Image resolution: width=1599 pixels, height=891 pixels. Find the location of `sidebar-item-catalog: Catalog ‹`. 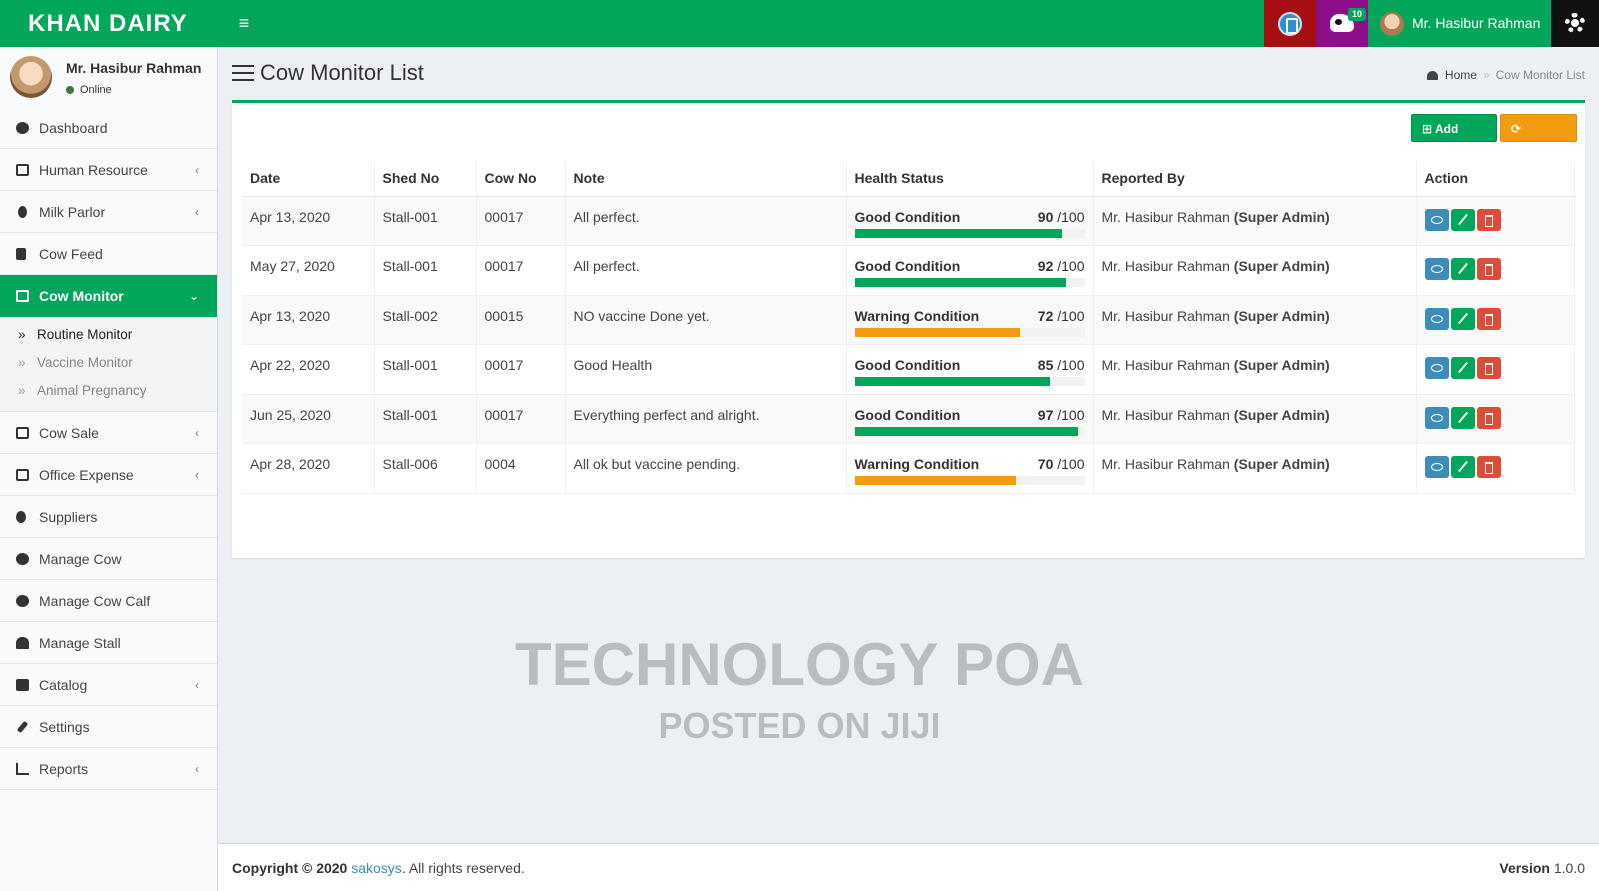

sidebar-item-catalog: Catalog ‹ is located at coordinates (108, 685).